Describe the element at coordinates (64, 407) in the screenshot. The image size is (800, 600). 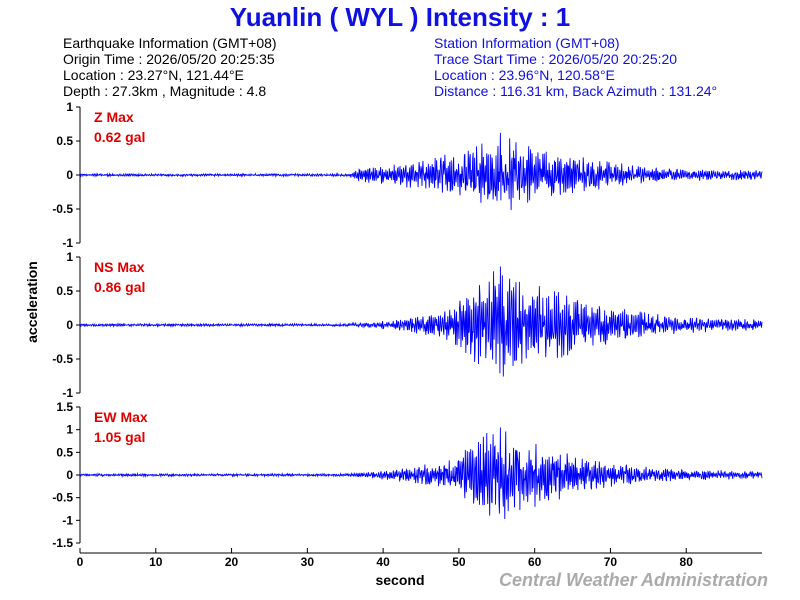
I see `y-tick-label: 1.5` at that location.